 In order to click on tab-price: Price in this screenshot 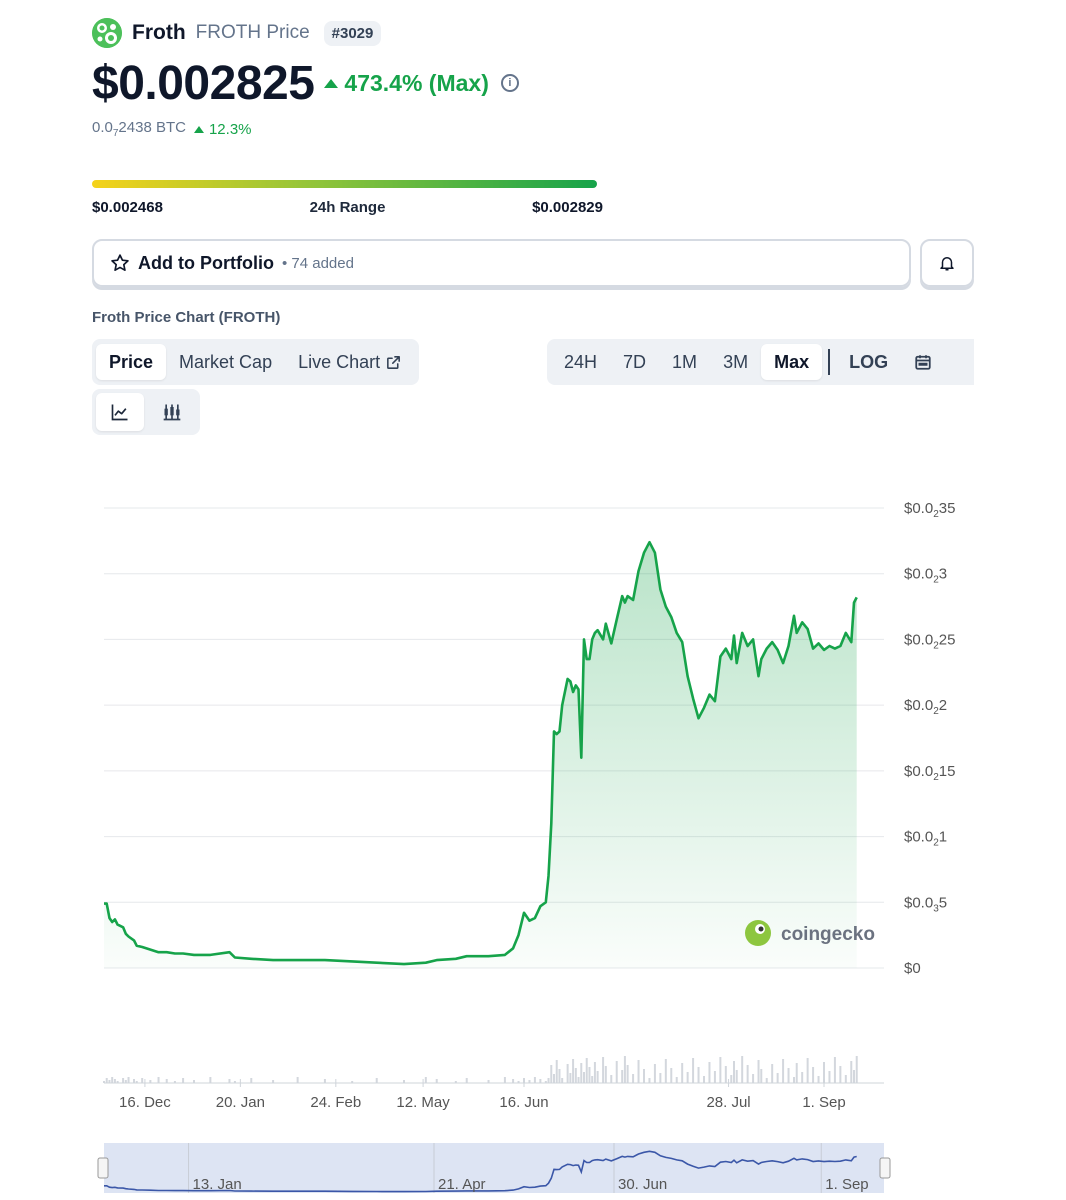, I will do `click(131, 362)`.